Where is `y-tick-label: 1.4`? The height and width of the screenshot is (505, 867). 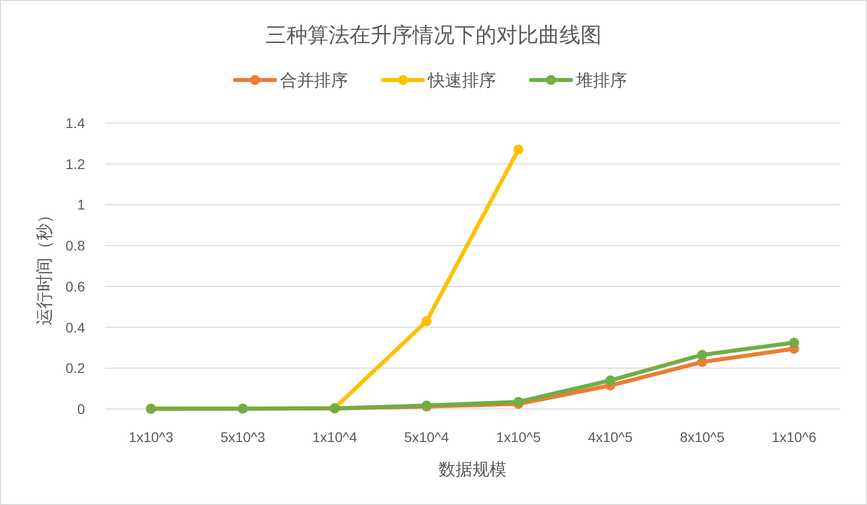
y-tick-label: 1.4 is located at coordinates (76, 123).